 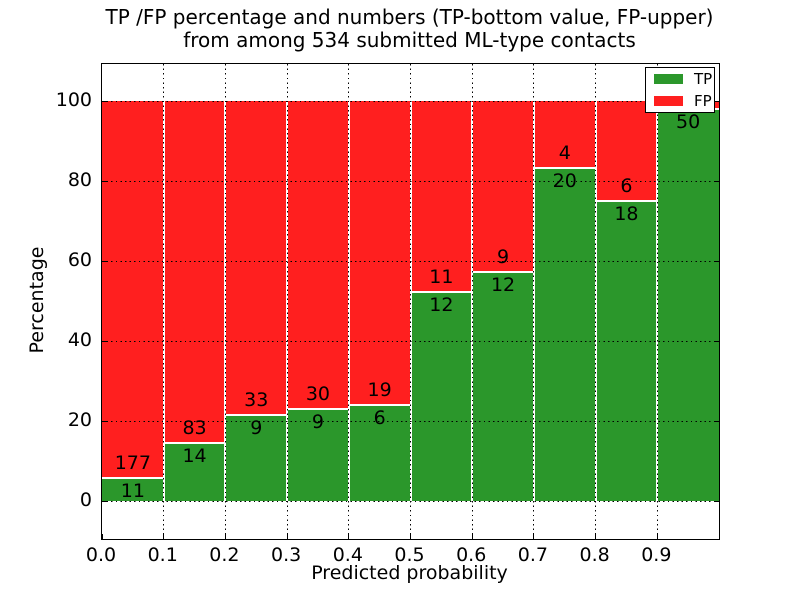 What do you see at coordinates (318, 393) in the screenshot?
I see `bar-label-fp: 30` at bounding box center [318, 393].